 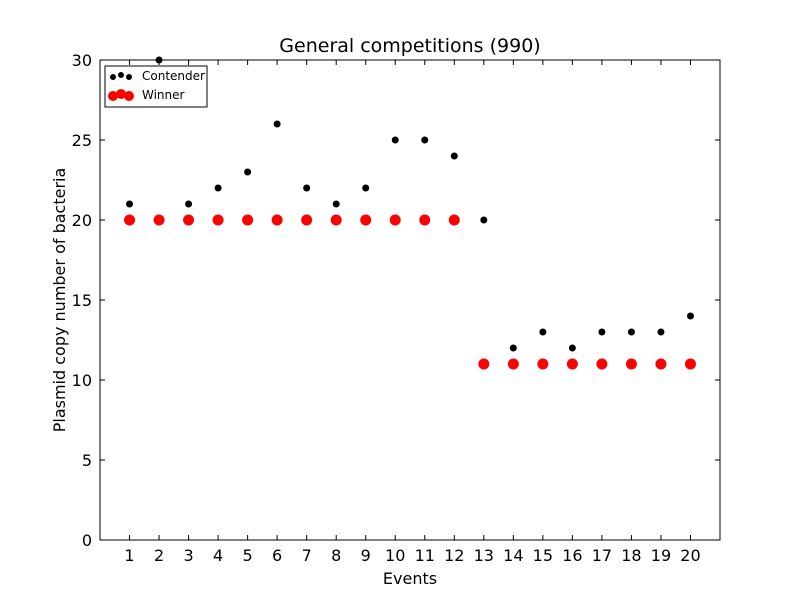 What do you see at coordinates (409, 46) in the screenshot?
I see `chart-title: General competitions (990)` at bounding box center [409, 46].